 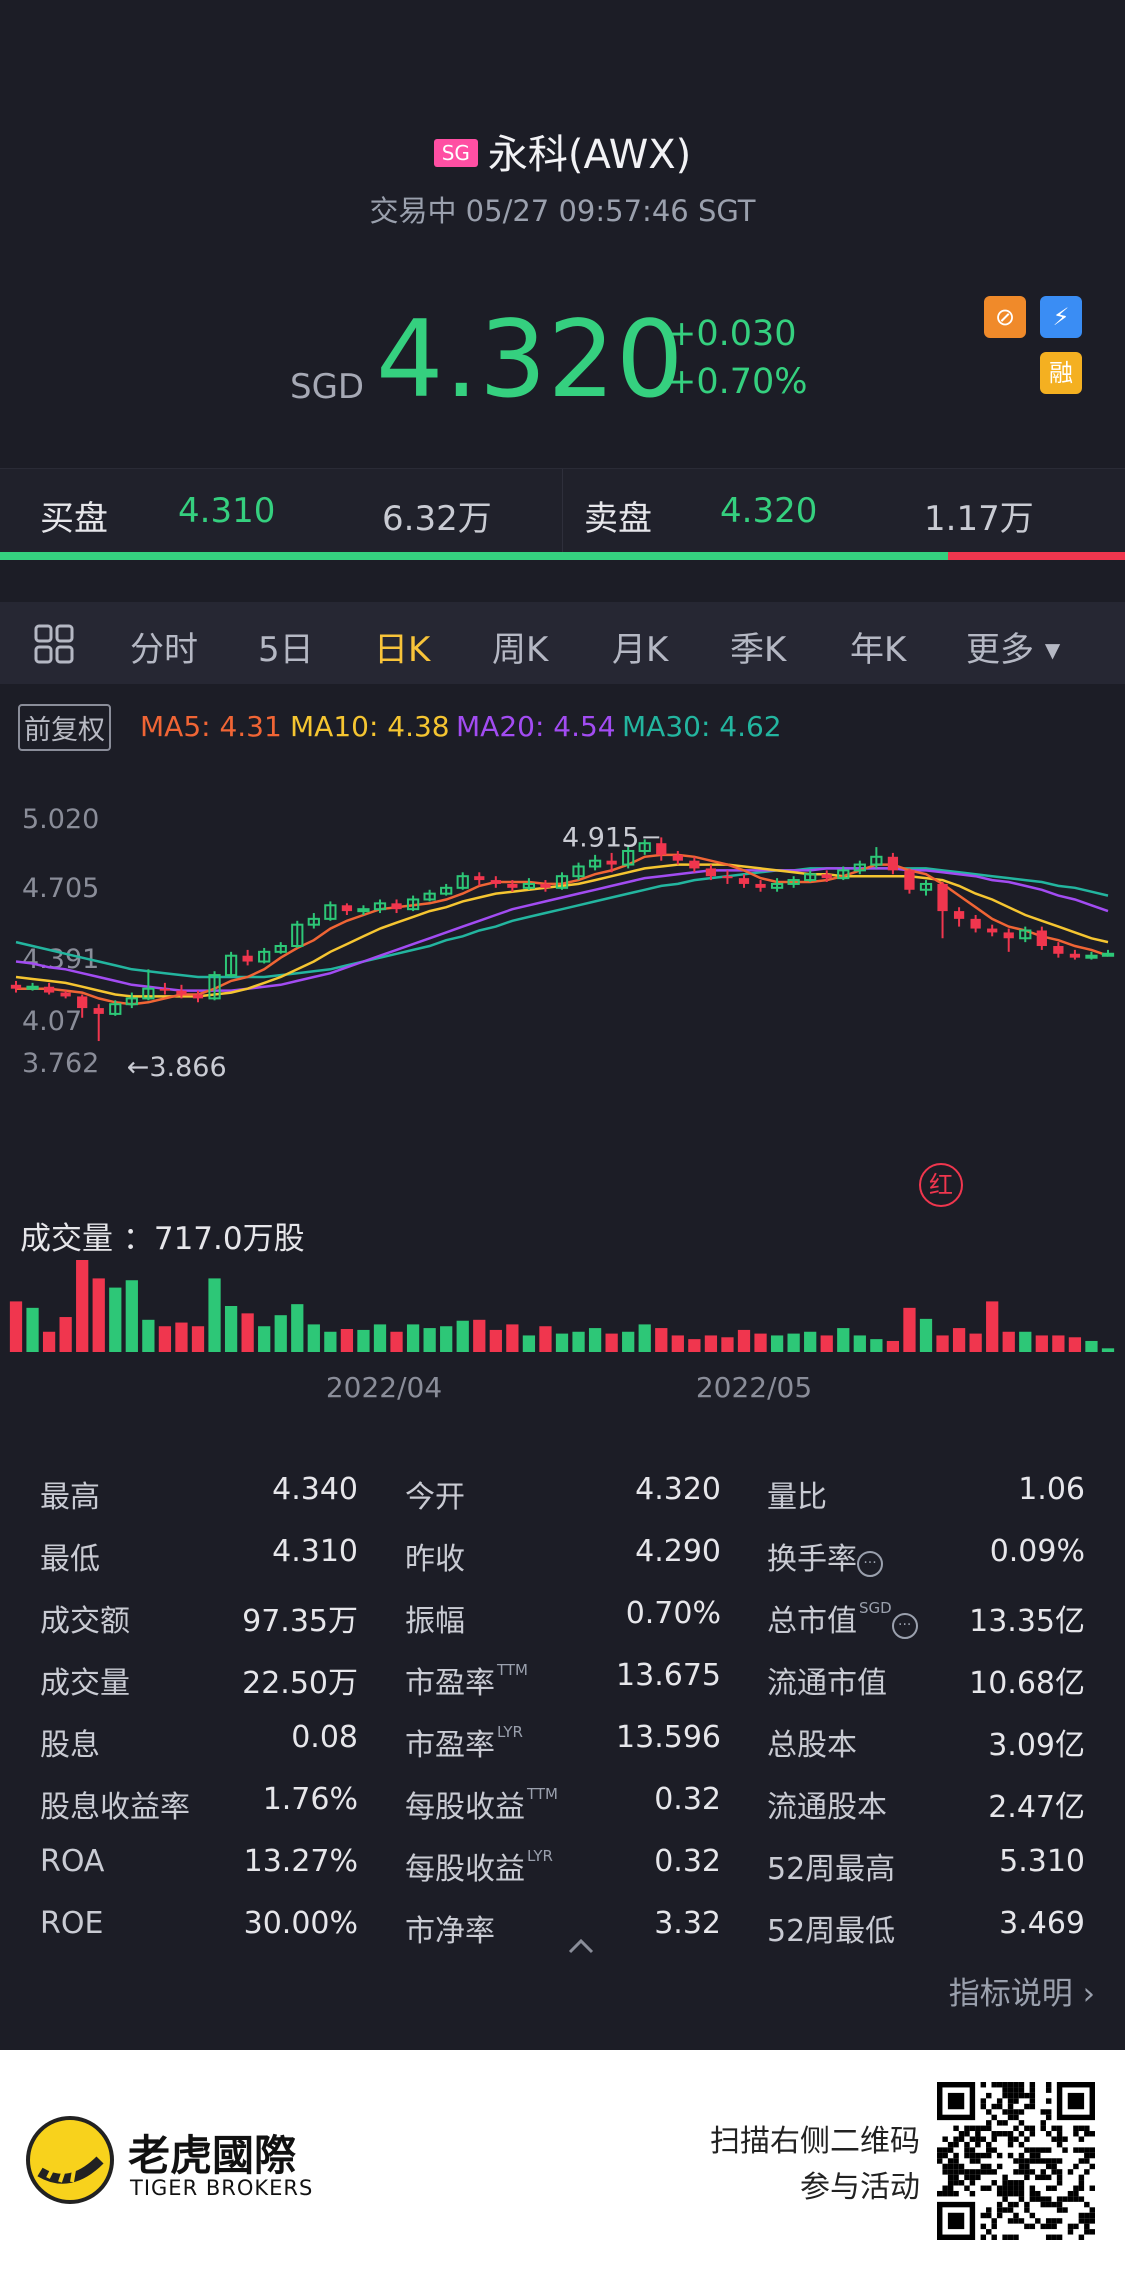 I want to click on grid-icon, so click(x=54, y=644).